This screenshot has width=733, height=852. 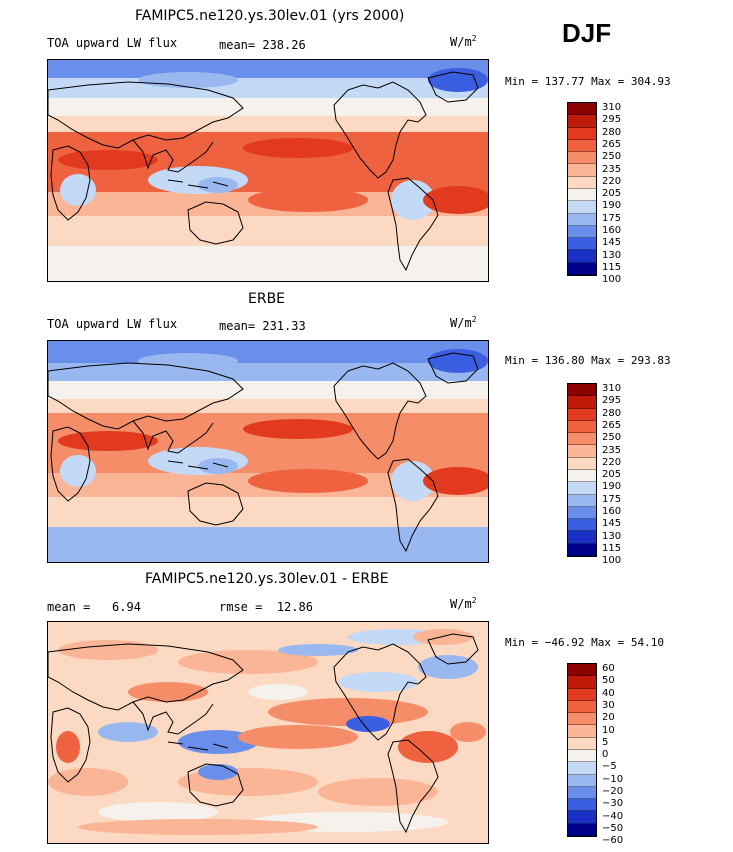 I want to click on panel1-minmax: Min = 137.77 Max = 304.93, so click(x=588, y=81).